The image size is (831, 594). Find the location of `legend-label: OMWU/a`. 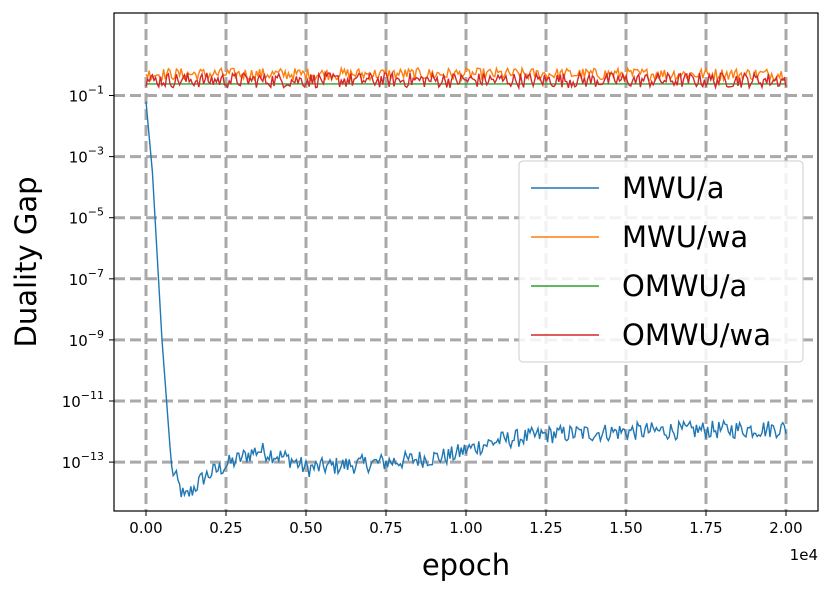

legend-label: OMWU/a is located at coordinates (684, 286).